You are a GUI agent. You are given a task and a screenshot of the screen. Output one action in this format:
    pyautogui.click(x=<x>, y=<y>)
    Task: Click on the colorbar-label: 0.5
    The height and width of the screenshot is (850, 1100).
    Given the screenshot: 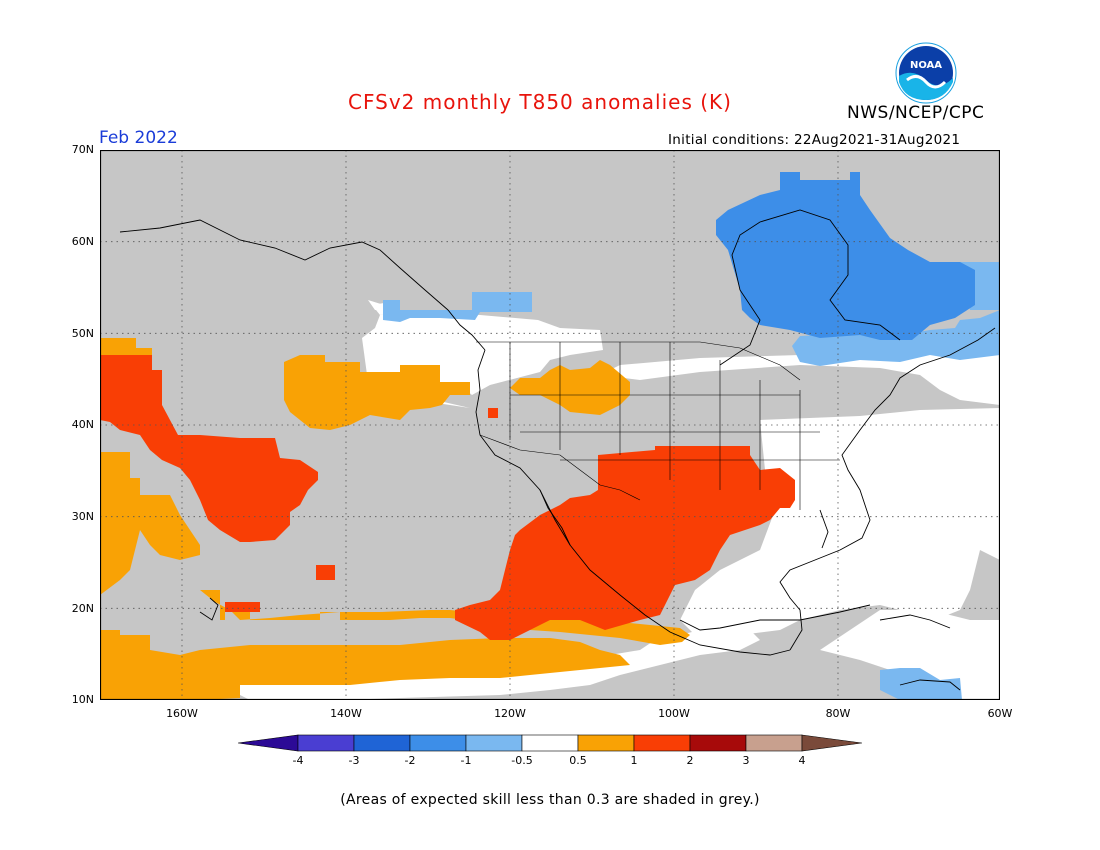 What is the action you would take?
    pyautogui.click(x=578, y=760)
    